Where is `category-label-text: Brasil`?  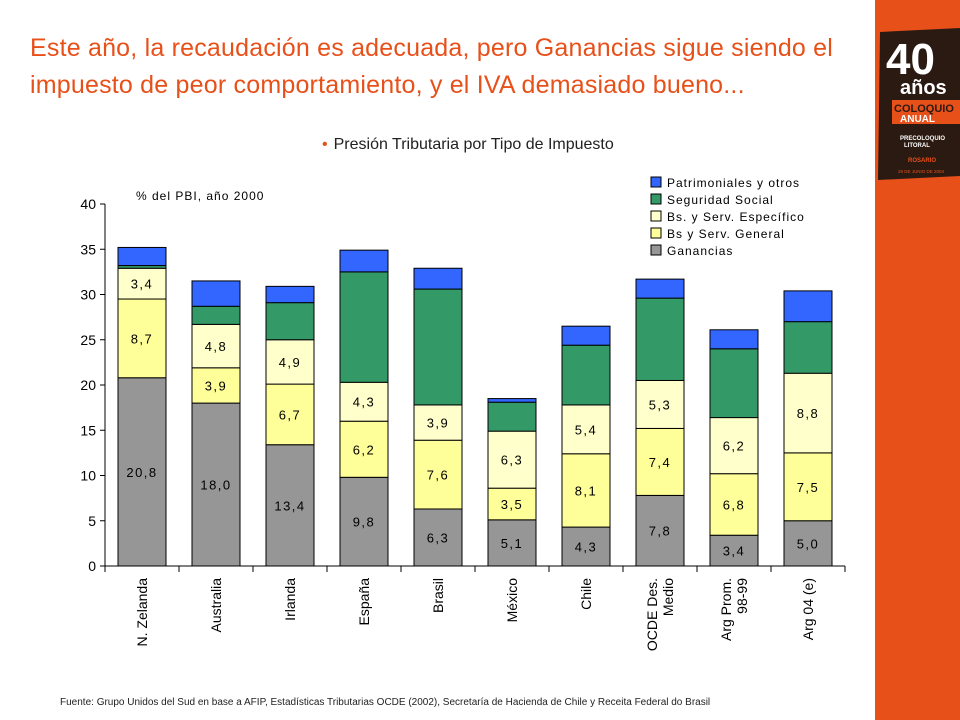
category-label-text: Brasil is located at coordinates (438, 595).